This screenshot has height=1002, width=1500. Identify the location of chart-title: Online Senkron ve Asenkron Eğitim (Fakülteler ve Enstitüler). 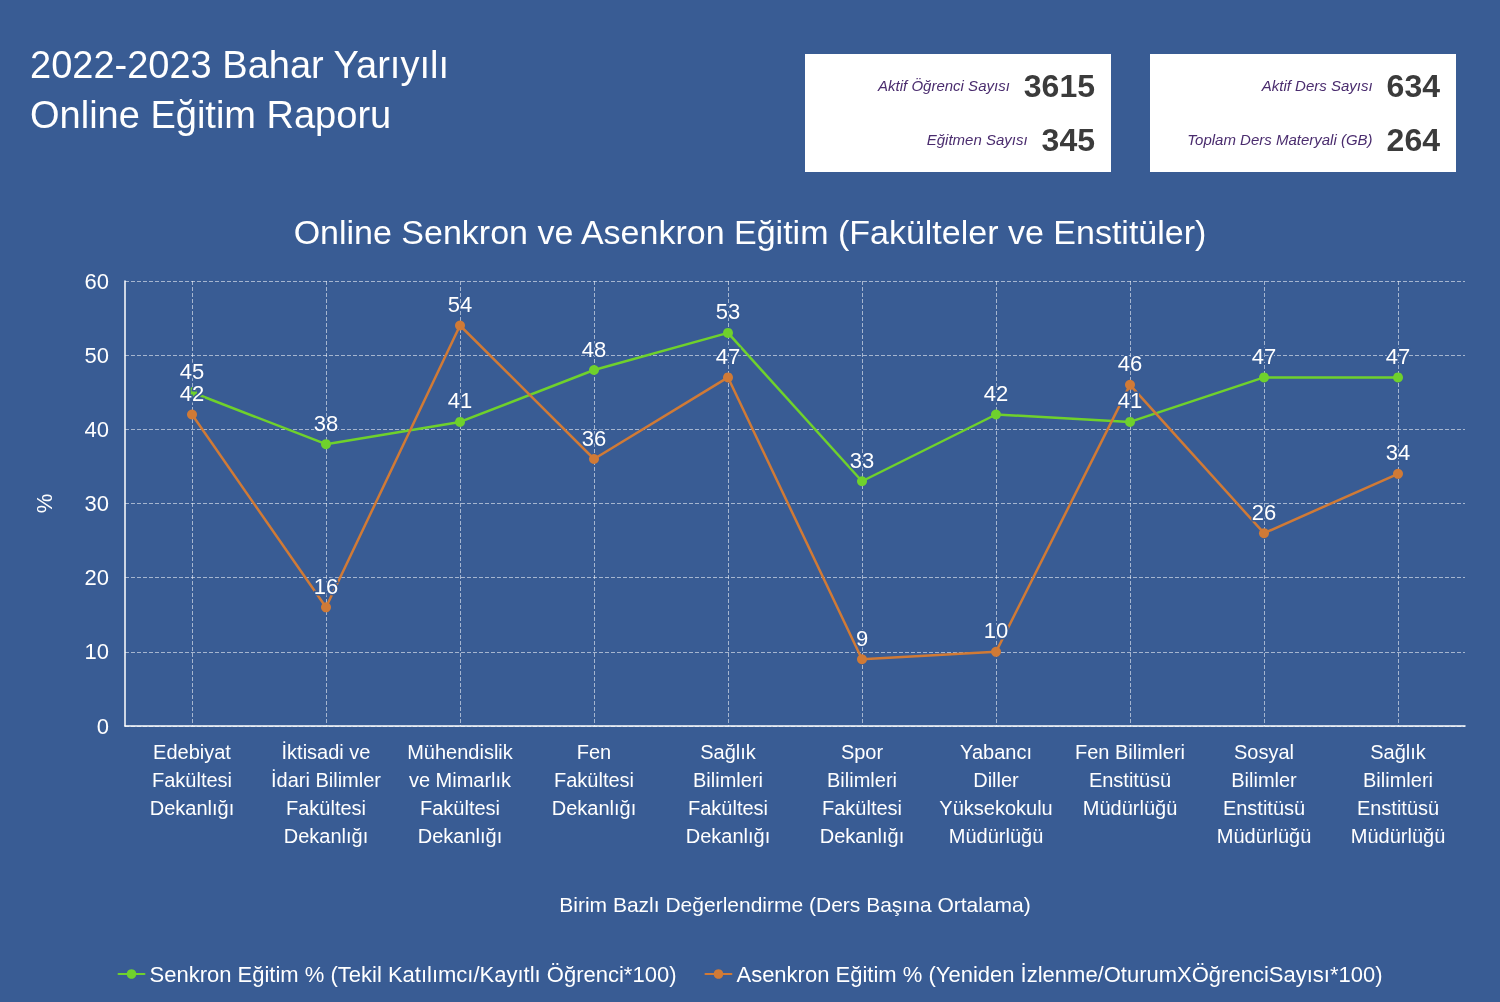
(750, 232).